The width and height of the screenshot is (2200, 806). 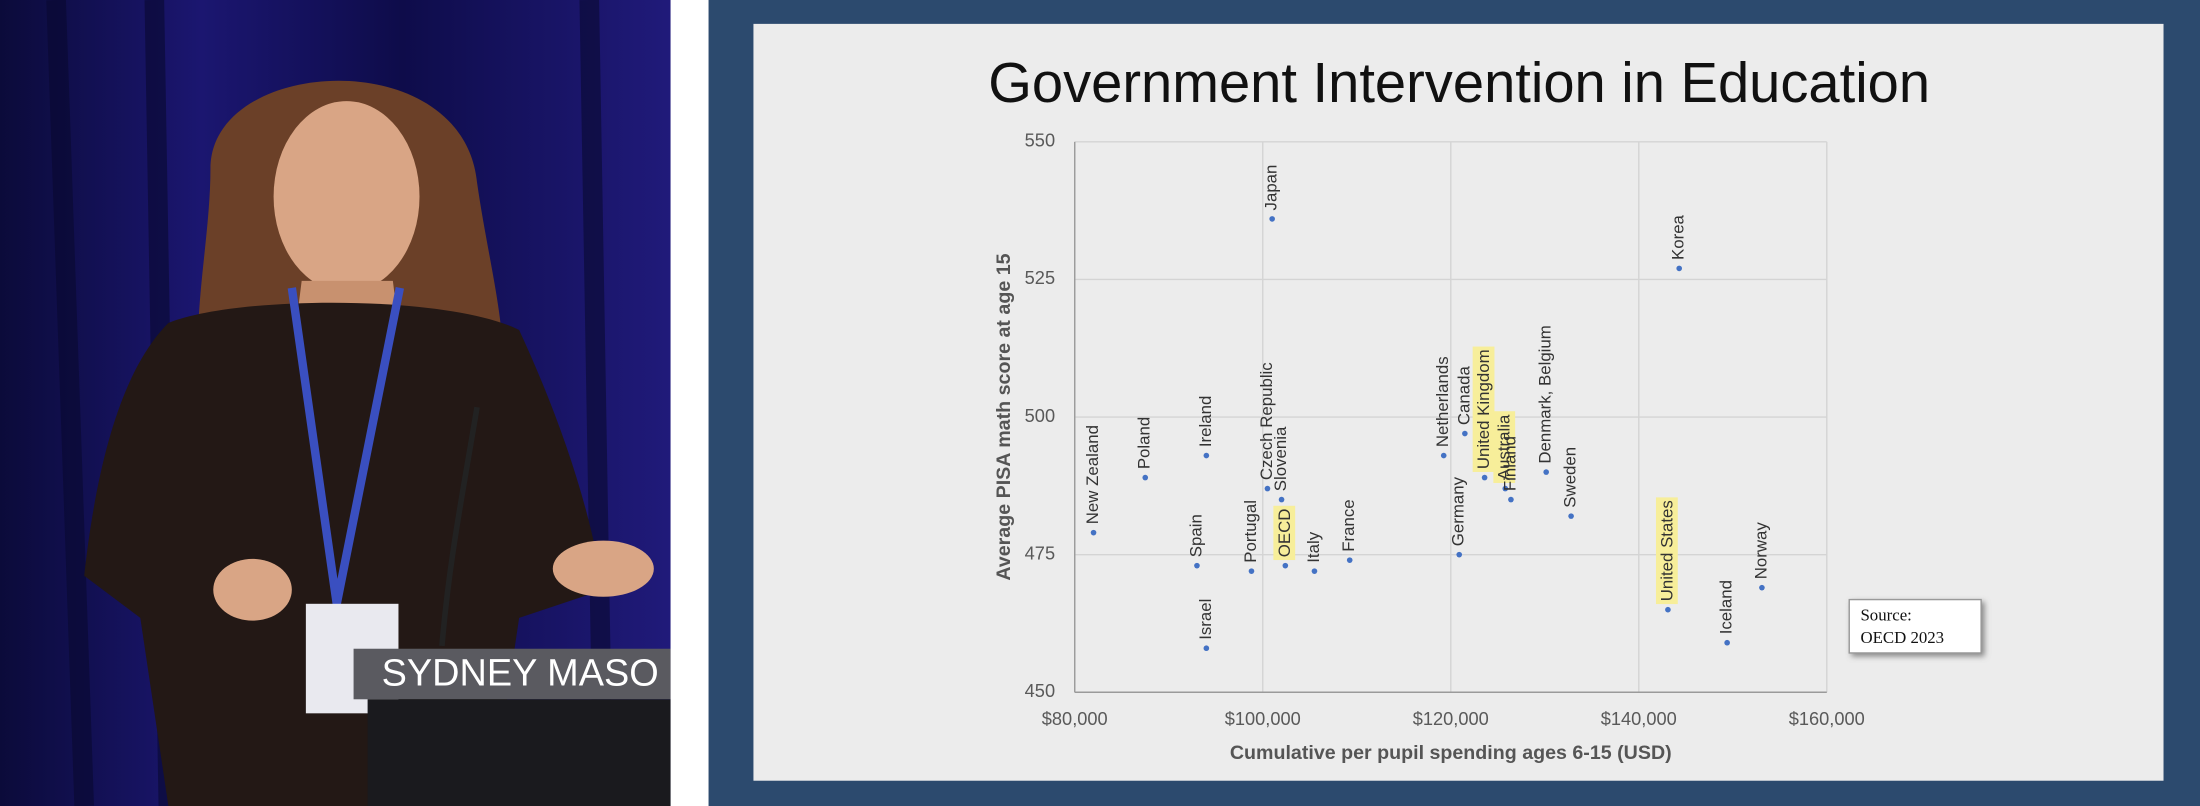 What do you see at coordinates (1075, 718) in the screenshot?
I see `x-tick-label: $80,000` at bounding box center [1075, 718].